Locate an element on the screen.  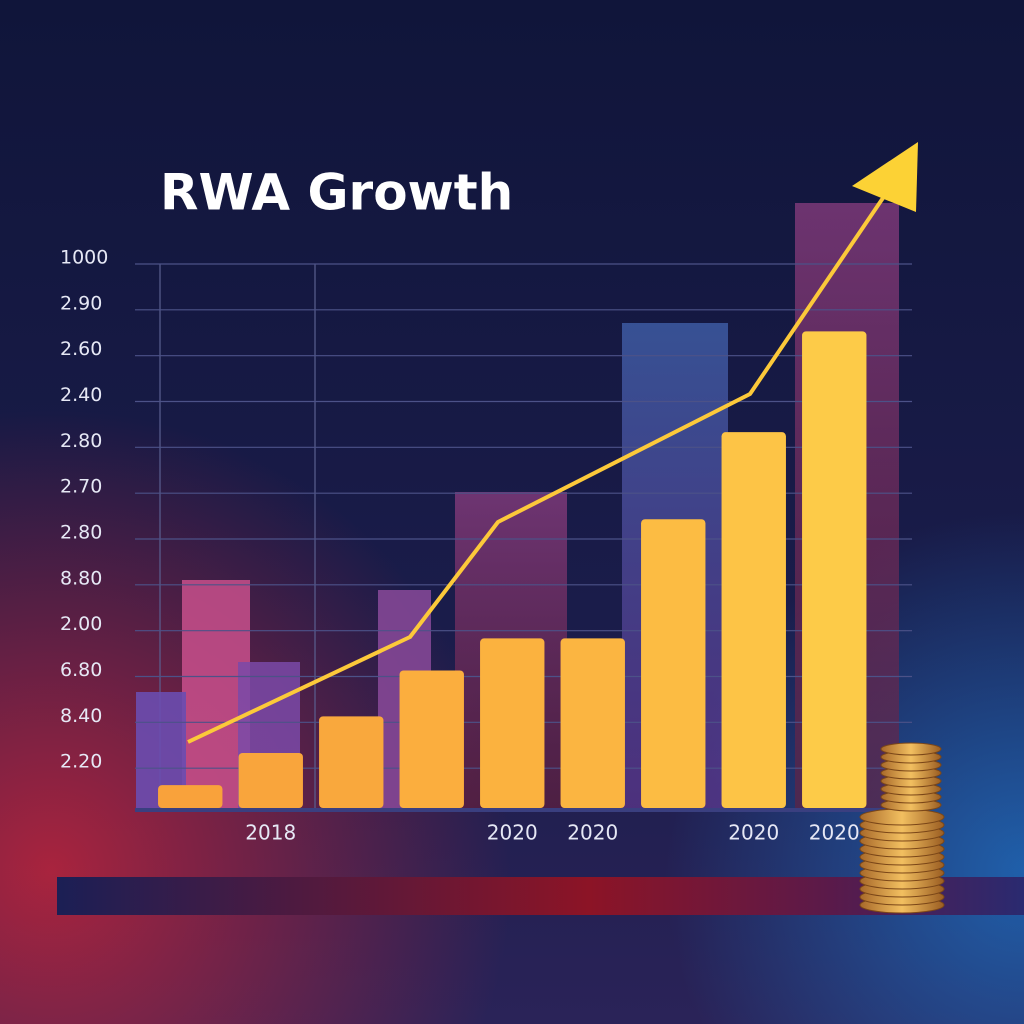
trend-arrow is located at coordinates (885, 177).